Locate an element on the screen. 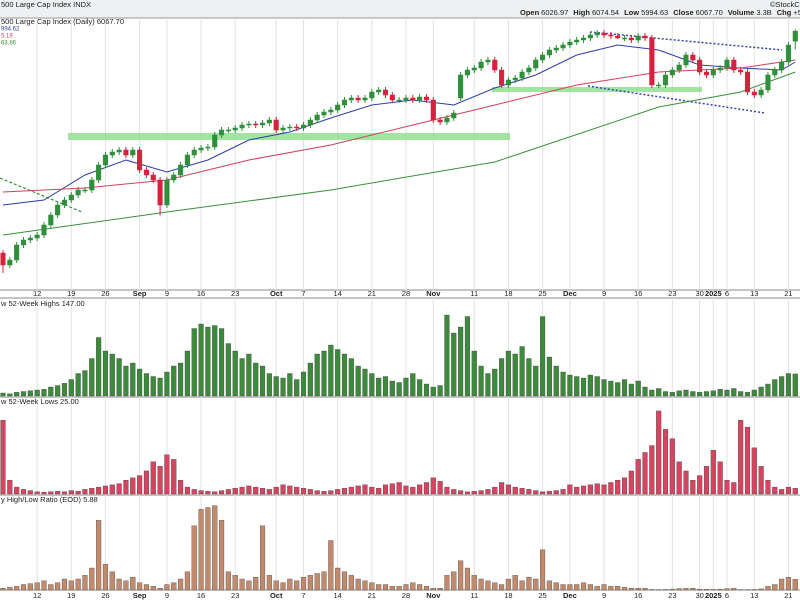 This screenshot has width=800, height=600. x-tick-label: 25 is located at coordinates (542, 595).